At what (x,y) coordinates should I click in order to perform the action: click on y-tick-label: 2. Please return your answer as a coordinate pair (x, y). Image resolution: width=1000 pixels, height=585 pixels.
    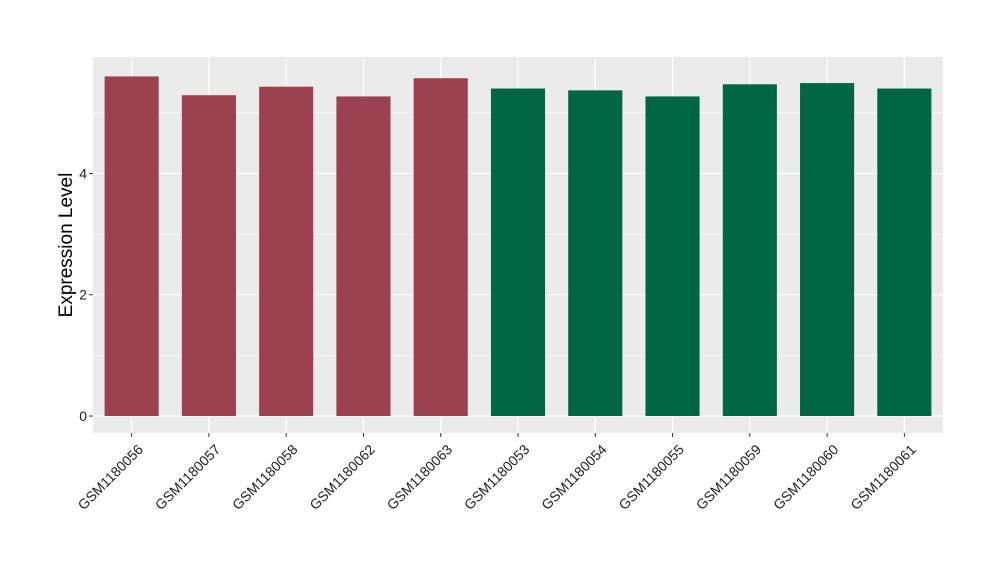
    Looking at the image, I should click on (83, 295).